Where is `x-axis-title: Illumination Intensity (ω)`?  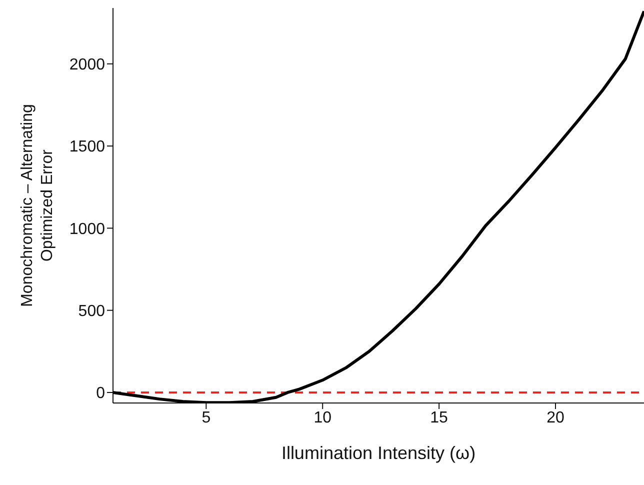 x-axis-title: Illumination Intensity (ω) is located at coordinates (378, 453).